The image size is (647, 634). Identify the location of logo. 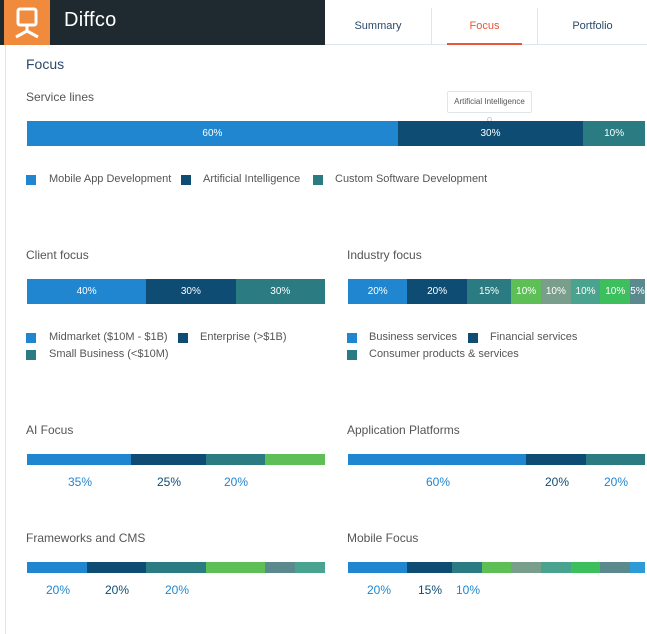
(27, 22).